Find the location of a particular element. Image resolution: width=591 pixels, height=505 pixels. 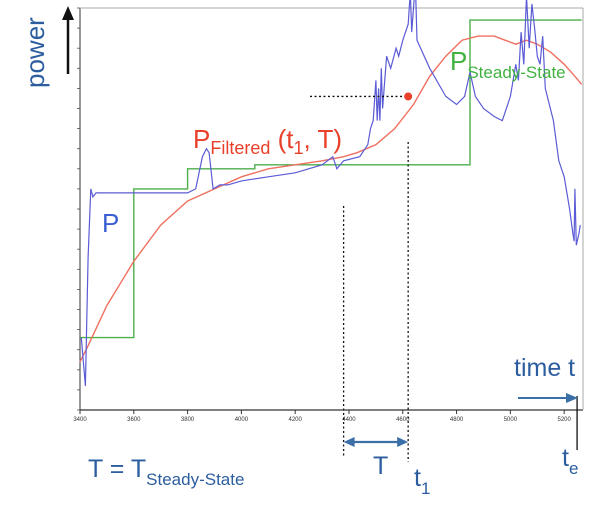

x-tick-label: 4600 is located at coordinates (403, 420).